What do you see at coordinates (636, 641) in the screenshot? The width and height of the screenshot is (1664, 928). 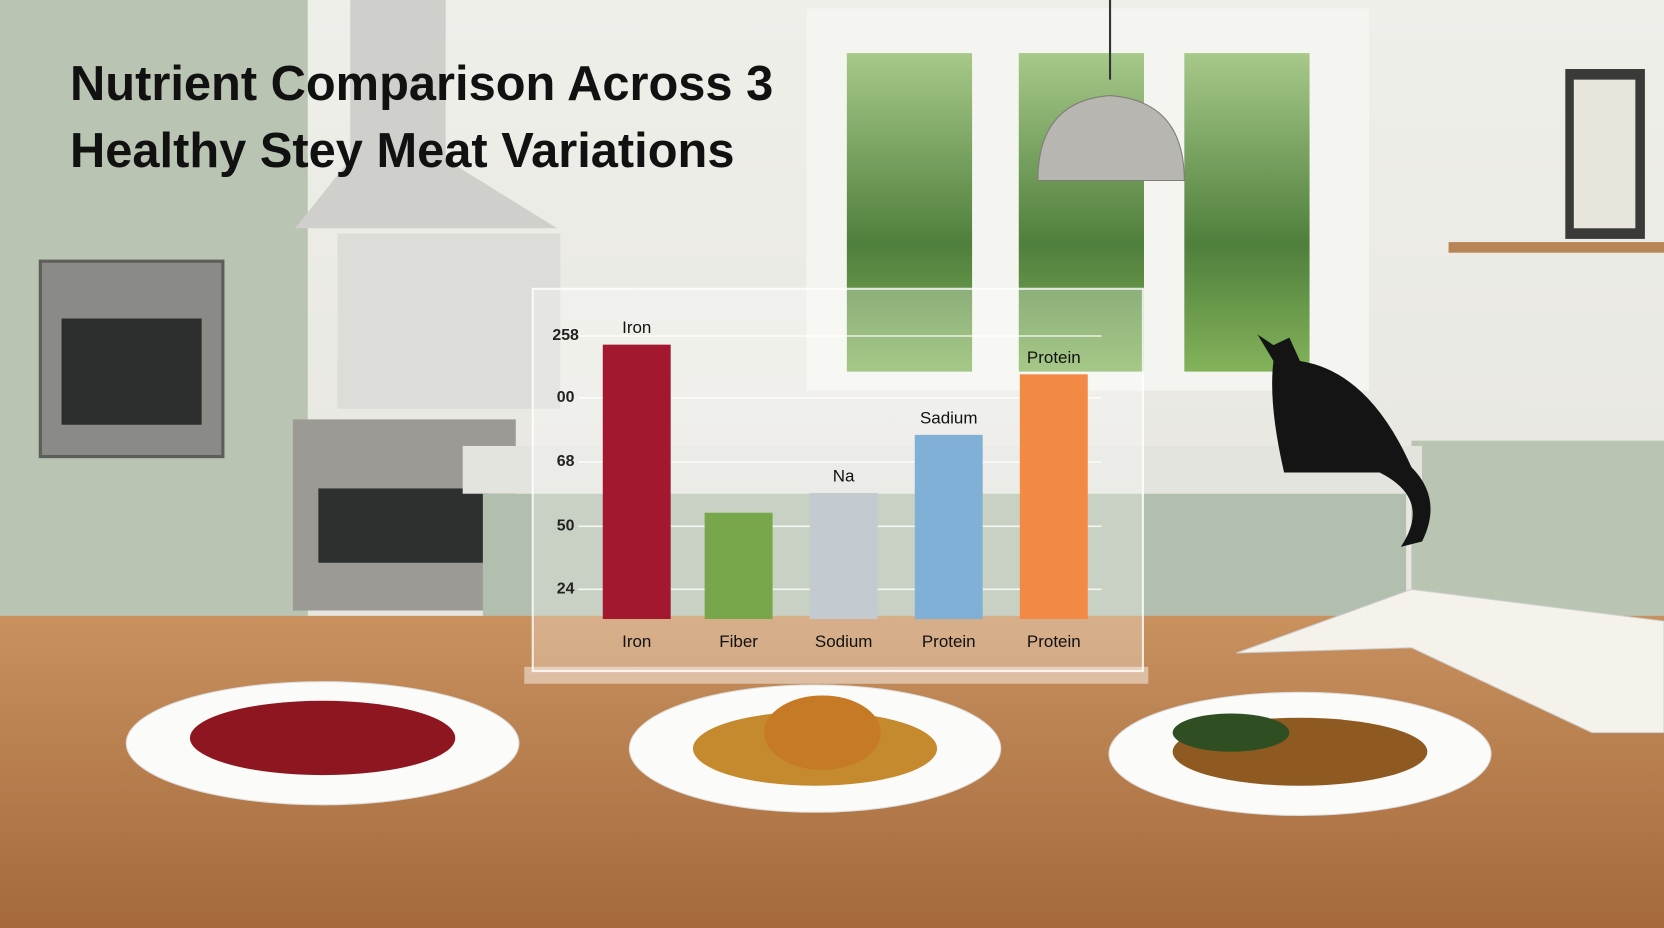 I see `x-tick-label: Iron` at bounding box center [636, 641].